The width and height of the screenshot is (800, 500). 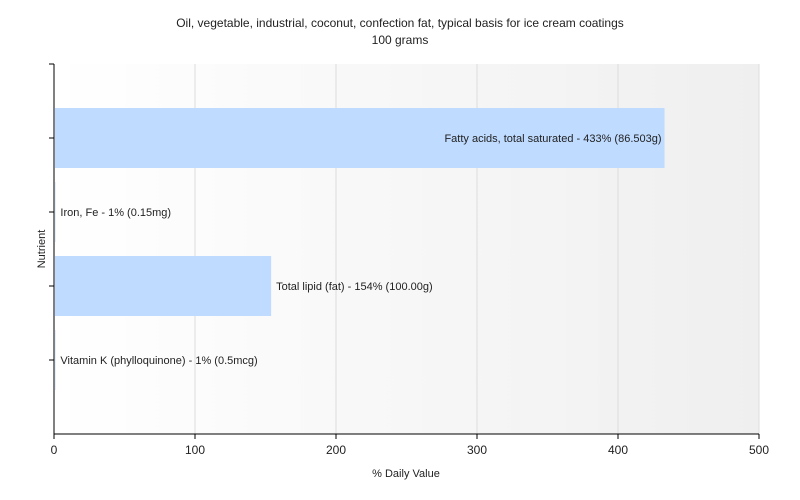 I want to click on x-tick-label: 500, so click(x=759, y=450).